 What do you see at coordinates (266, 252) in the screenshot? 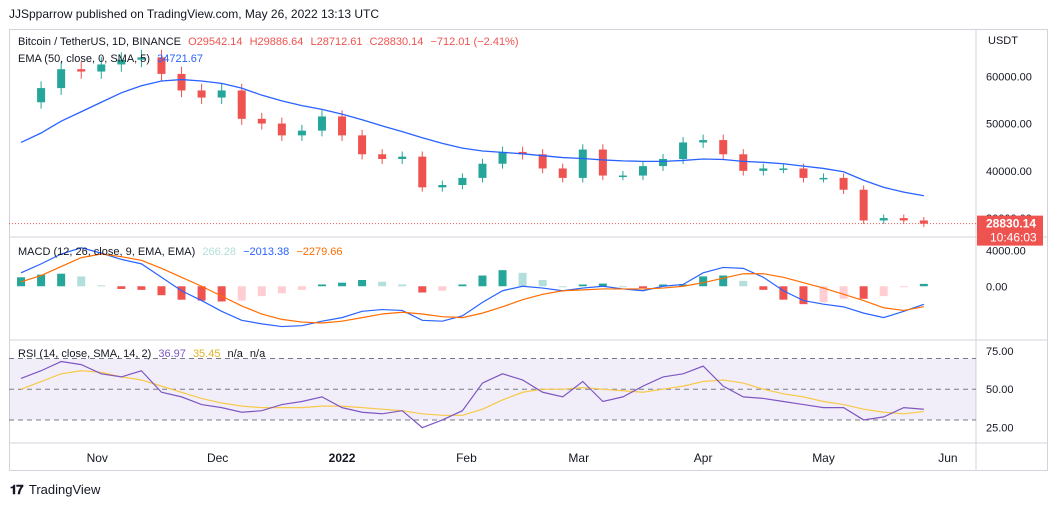
I see `macd-value: −2013.38` at bounding box center [266, 252].